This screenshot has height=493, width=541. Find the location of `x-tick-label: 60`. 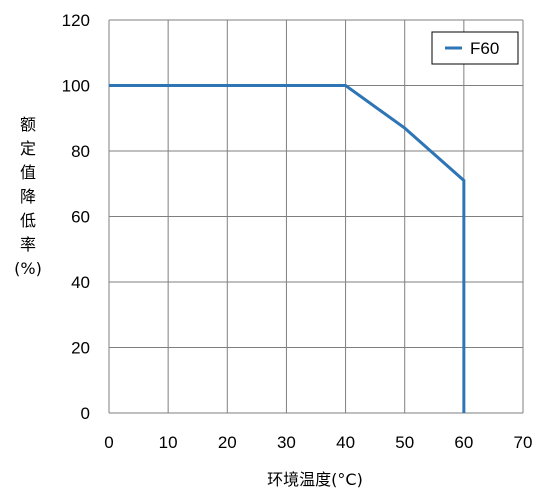

x-tick-label: 60 is located at coordinates (463, 442).